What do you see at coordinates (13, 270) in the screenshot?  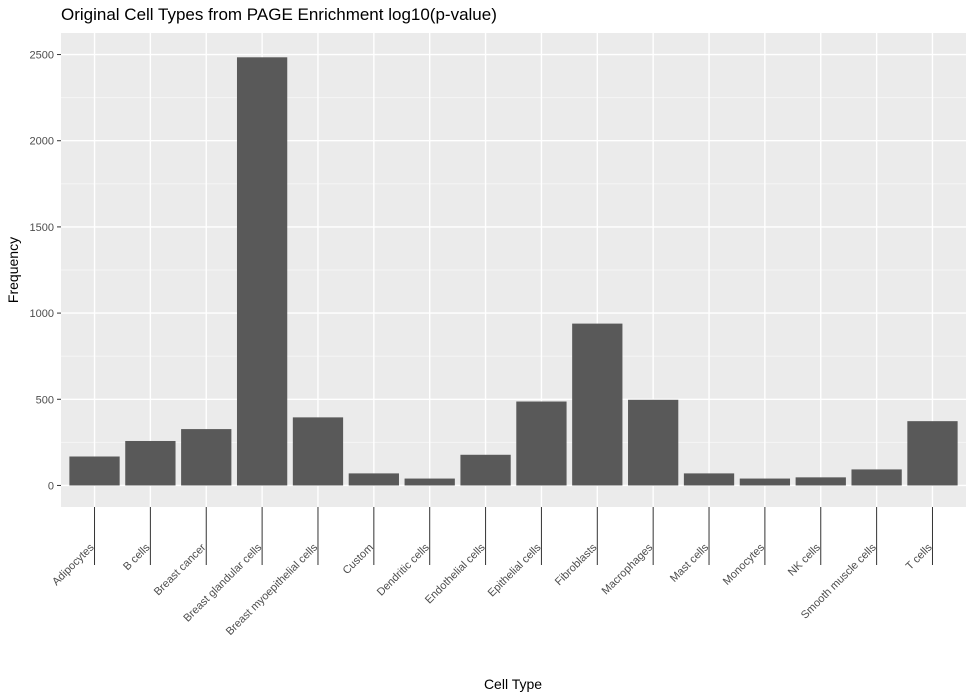 I see `y-axis-title: Frequency` at bounding box center [13, 270].